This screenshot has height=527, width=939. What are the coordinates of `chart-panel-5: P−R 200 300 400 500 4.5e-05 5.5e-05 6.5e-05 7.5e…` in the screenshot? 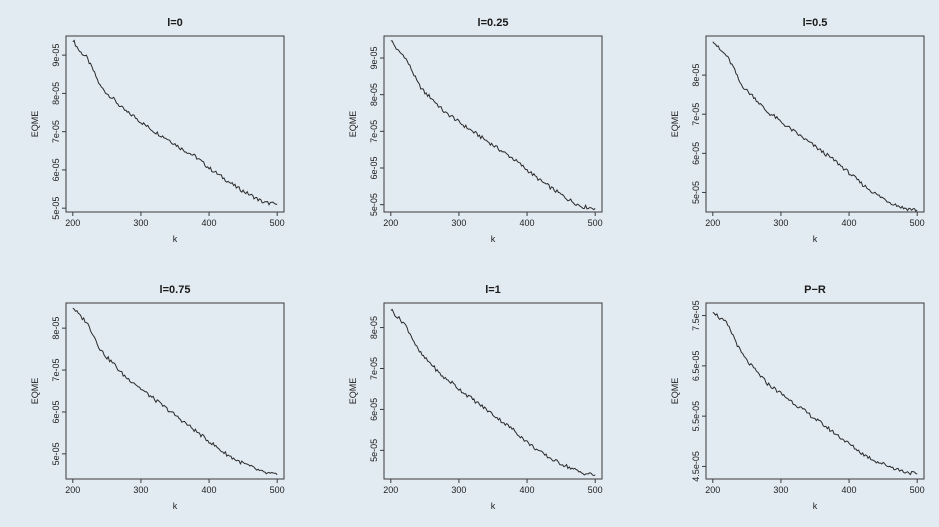 It's located at (797, 397).